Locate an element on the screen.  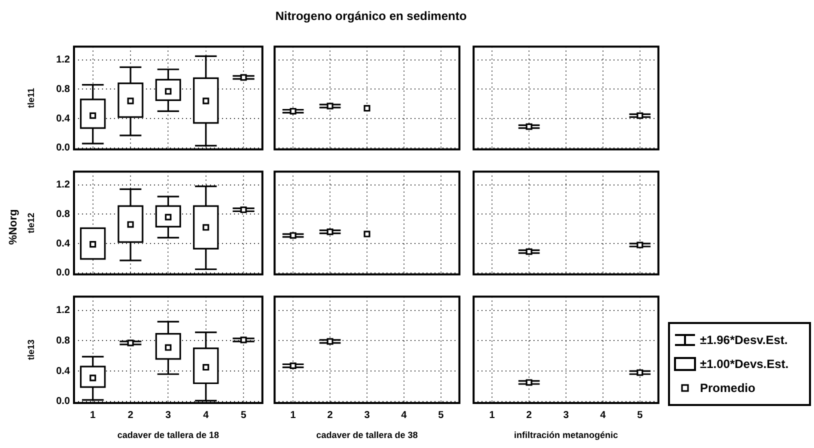
chart-title: Nitrogeno orgánico en sedimento is located at coordinates (371, 16).